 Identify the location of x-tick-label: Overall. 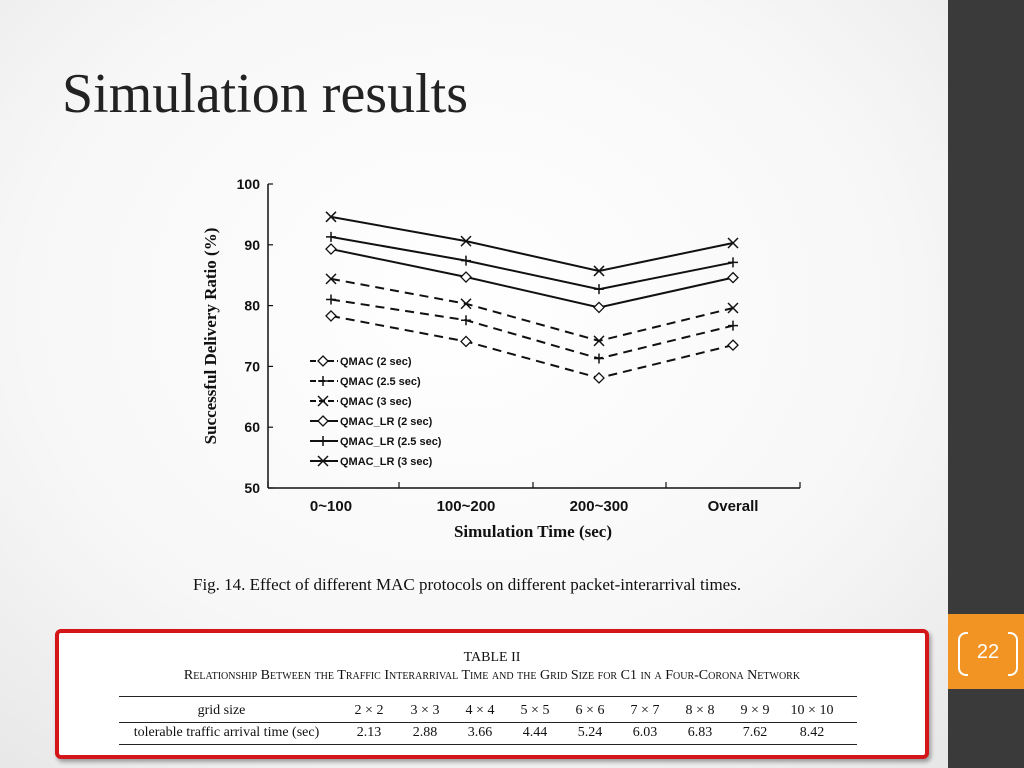
(733, 506).